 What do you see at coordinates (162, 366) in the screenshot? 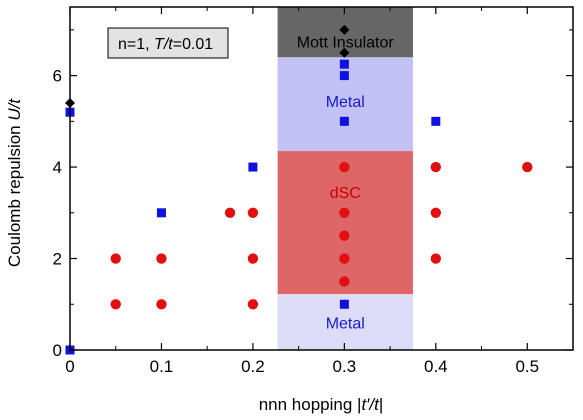
I see `x-tick-label-1: 0.1` at bounding box center [162, 366].